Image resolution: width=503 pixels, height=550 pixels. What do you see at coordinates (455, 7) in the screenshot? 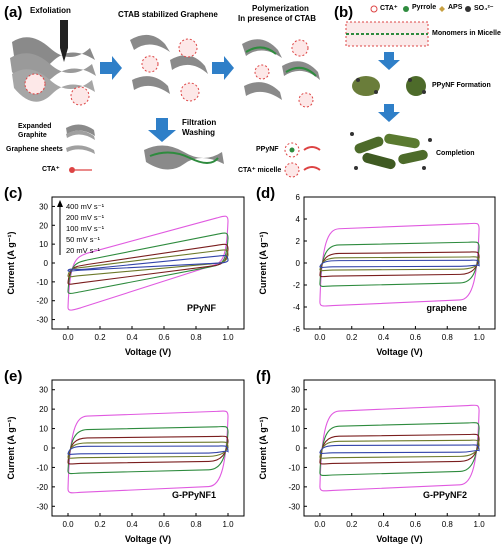
I see `legend-aps: APS` at bounding box center [455, 7].